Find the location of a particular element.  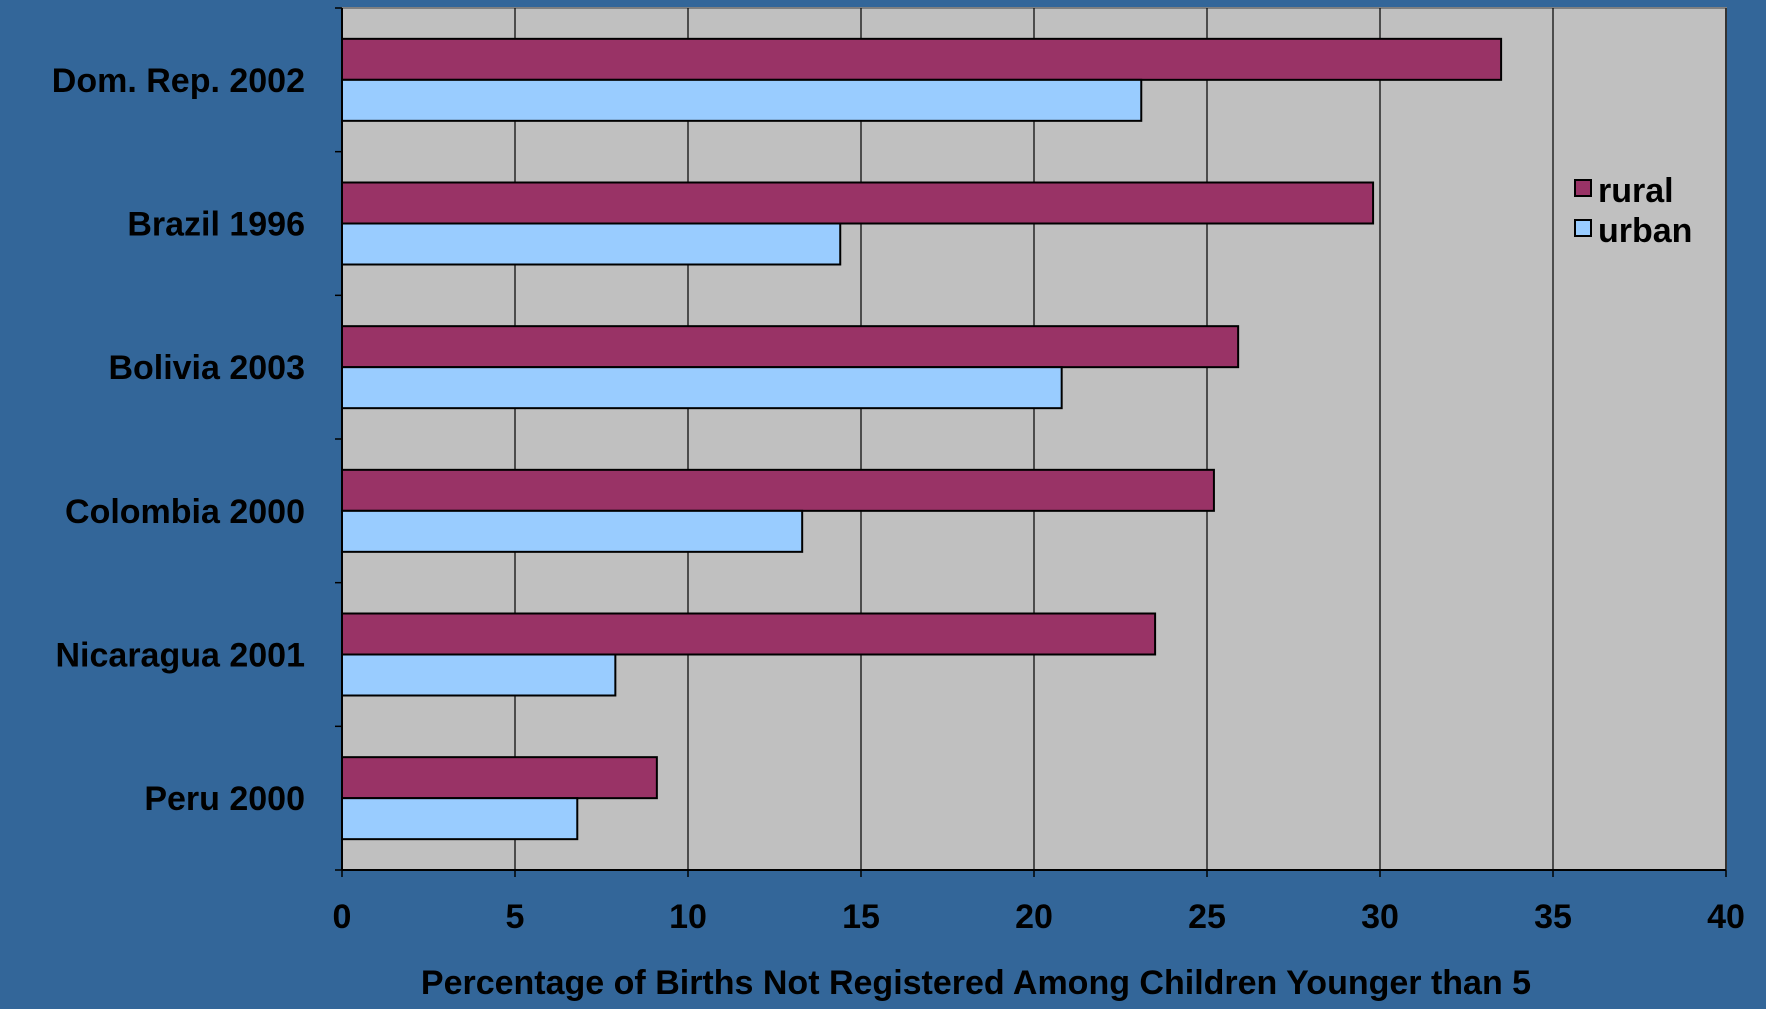

x-tick-label: 30 is located at coordinates (1380, 917).